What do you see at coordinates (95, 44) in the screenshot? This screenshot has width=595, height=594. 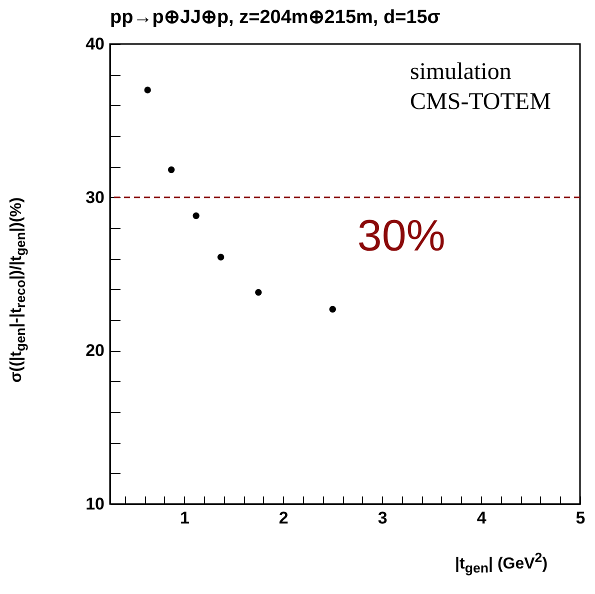 I see `y-tick-label: 40` at bounding box center [95, 44].